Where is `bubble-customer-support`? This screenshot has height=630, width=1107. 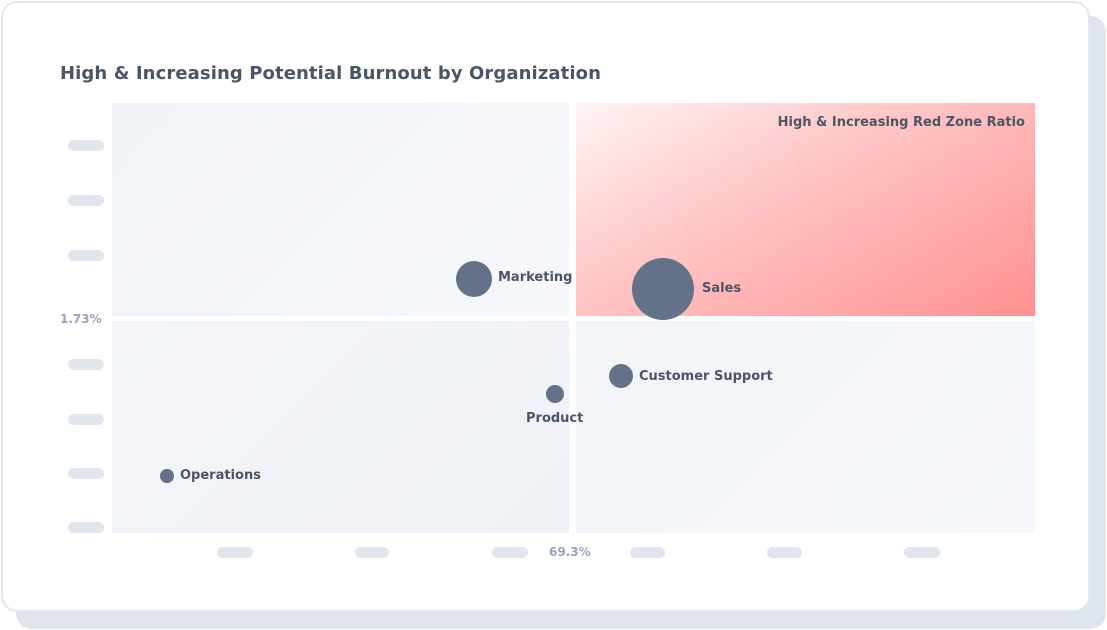 bubble-customer-support is located at coordinates (621, 376).